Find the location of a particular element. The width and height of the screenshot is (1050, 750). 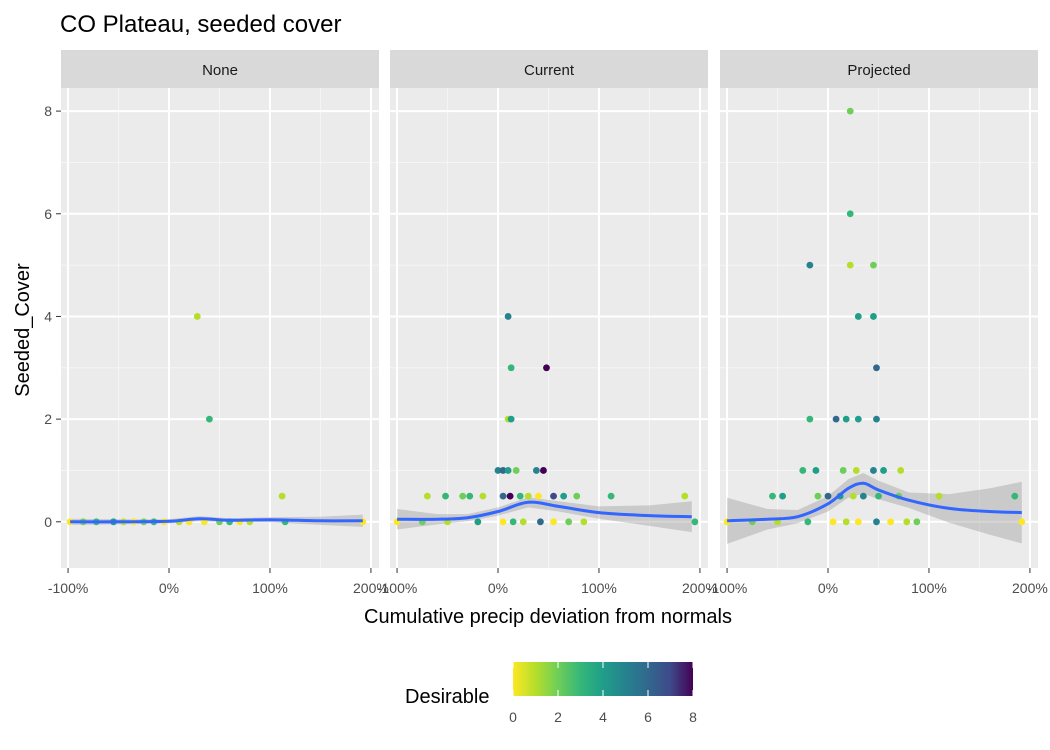

facet-strip-label: None is located at coordinates (220, 70).